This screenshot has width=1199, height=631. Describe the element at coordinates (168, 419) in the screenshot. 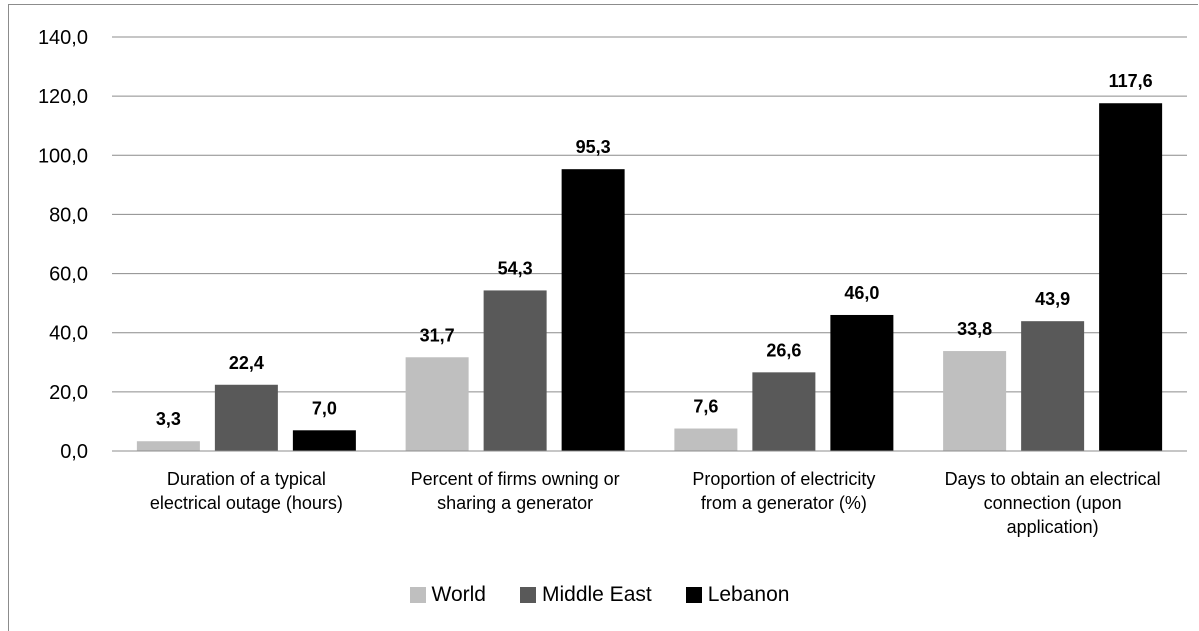

I see `data-label: 3,3` at that location.